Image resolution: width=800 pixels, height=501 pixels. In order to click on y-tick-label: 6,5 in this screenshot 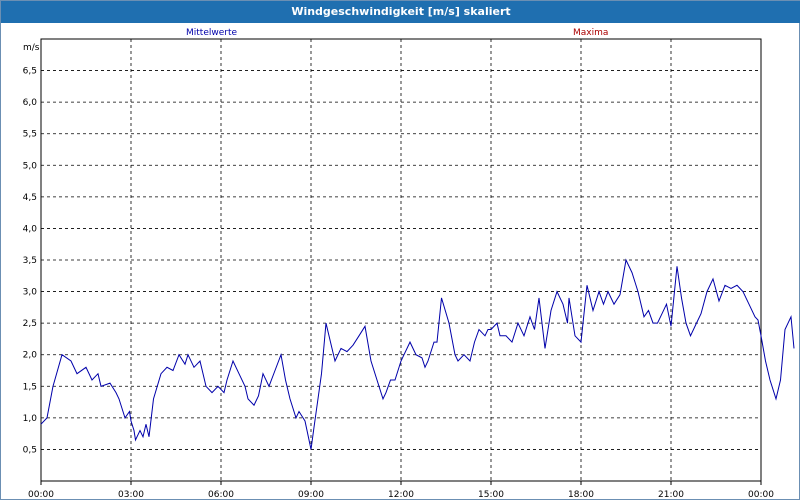, I will do `click(30, 72)`.